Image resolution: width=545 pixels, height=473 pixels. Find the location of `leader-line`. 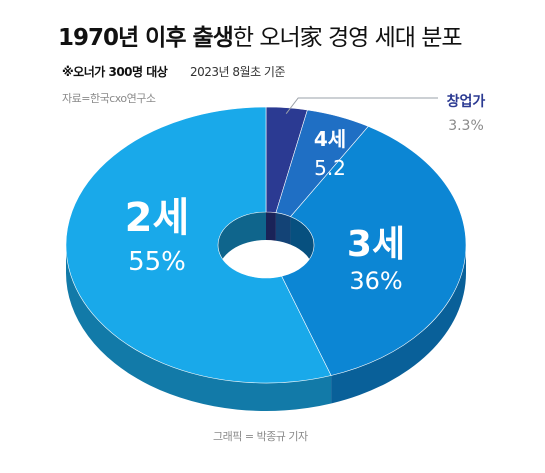

leader-line is located at coordinates (361, 106).